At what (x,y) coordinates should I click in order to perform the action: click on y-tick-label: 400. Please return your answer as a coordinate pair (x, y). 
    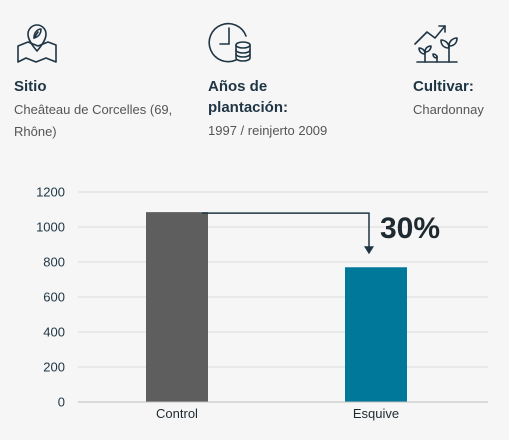
    Looking at the image, I should click on (54, 332).